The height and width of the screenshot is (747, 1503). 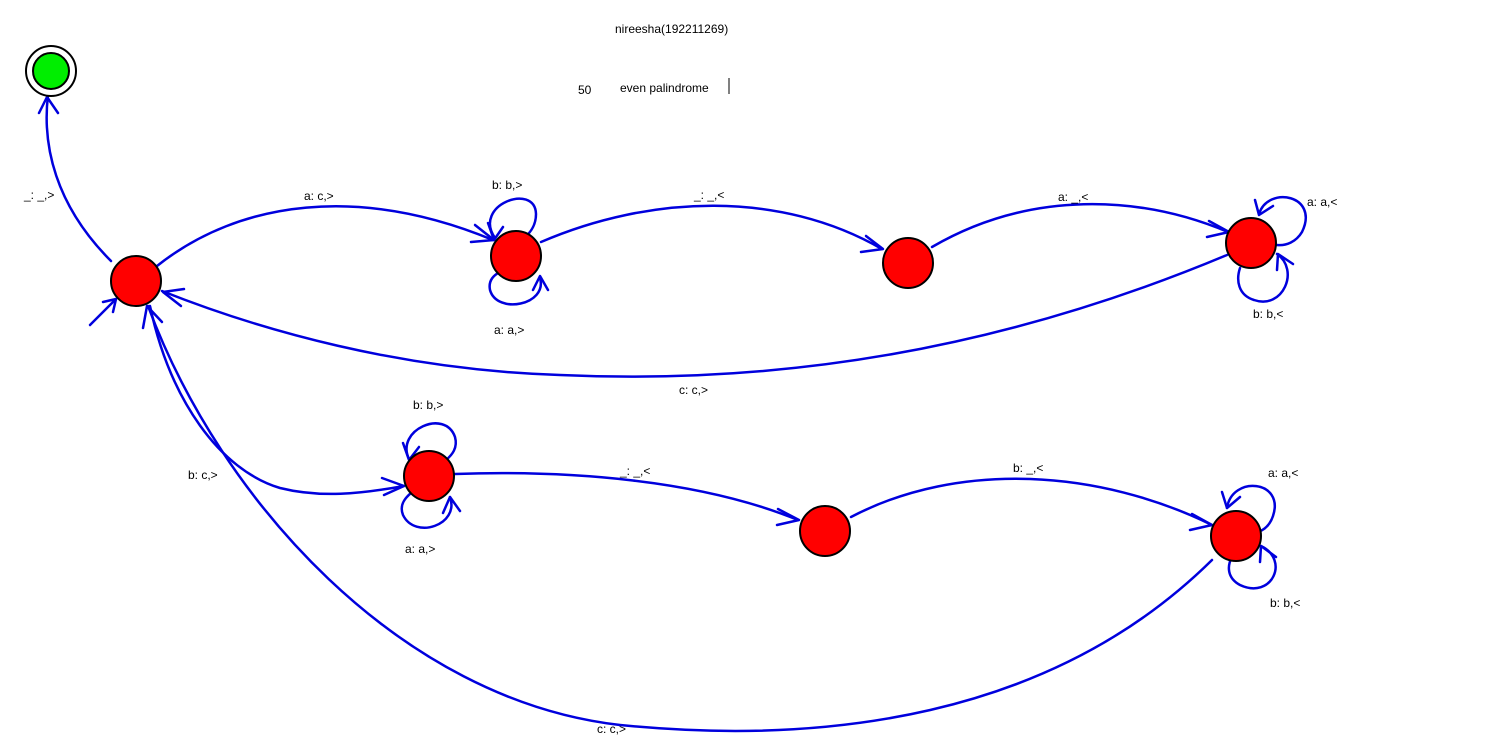 What do you see at coordinates (626, 496) in the screenshot?
I see `edge-q4-q5` at bounding box center [626, 496].